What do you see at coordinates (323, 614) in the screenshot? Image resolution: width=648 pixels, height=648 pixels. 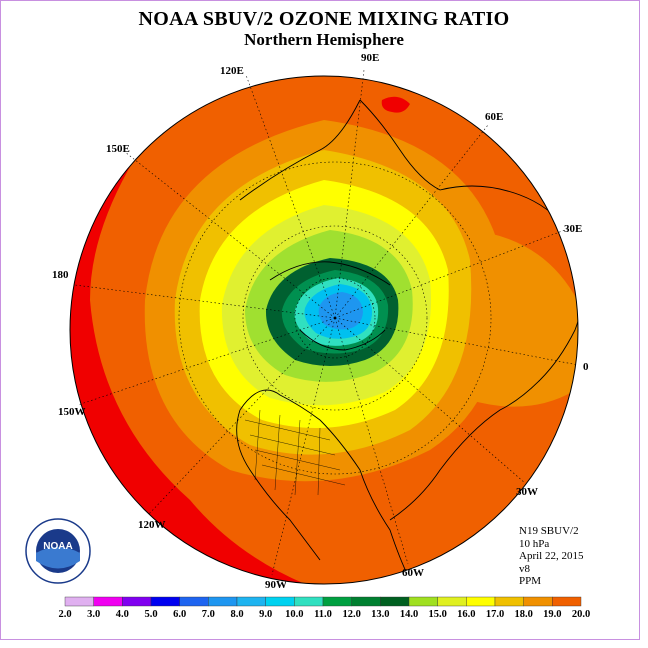 I see `colorbar-tick-label: 11.0` at bounding box center [323, 614].